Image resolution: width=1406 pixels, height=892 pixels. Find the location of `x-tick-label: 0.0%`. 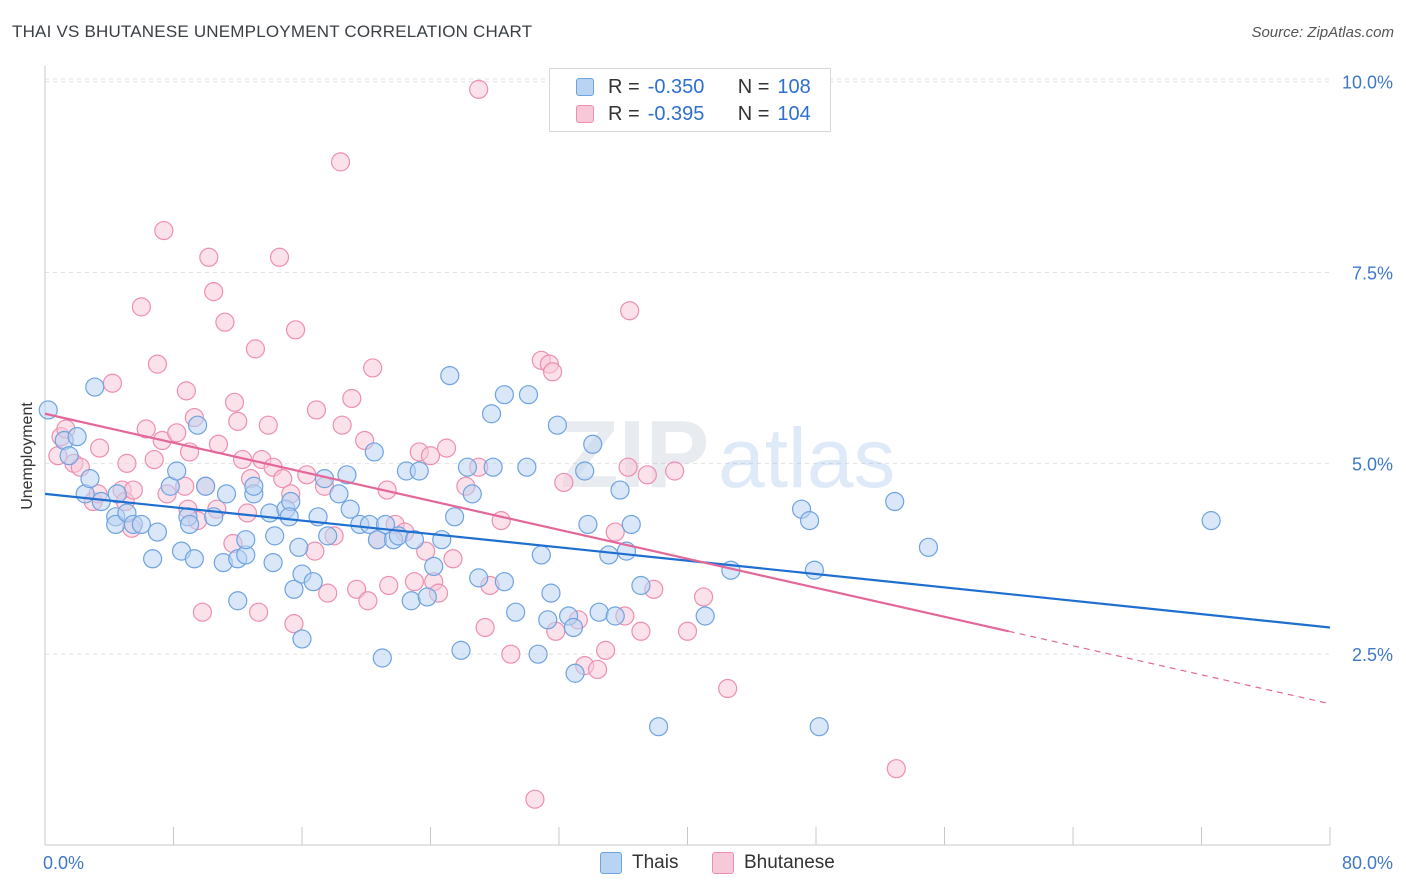

x-tick-label: 0.0% is located at coordinates (63, 863).